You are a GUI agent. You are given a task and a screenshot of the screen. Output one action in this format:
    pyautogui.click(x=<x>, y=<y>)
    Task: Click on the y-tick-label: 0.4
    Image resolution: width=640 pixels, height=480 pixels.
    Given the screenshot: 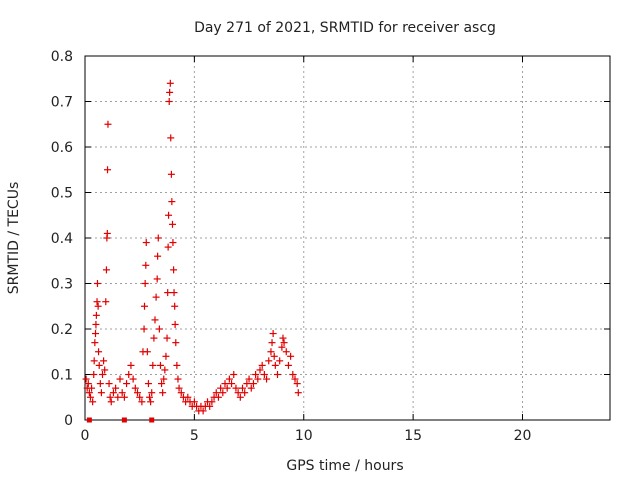 What is the action you would take?
    pyautogui.click(x=62, y=239)
    